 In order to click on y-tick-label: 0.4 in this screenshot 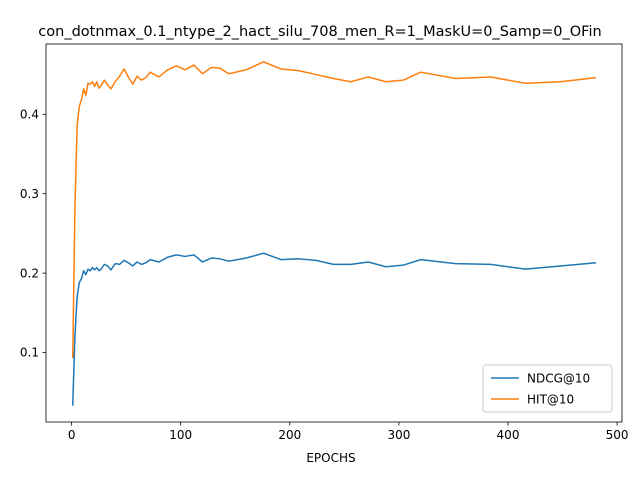, I will do `click(29, 114)`.